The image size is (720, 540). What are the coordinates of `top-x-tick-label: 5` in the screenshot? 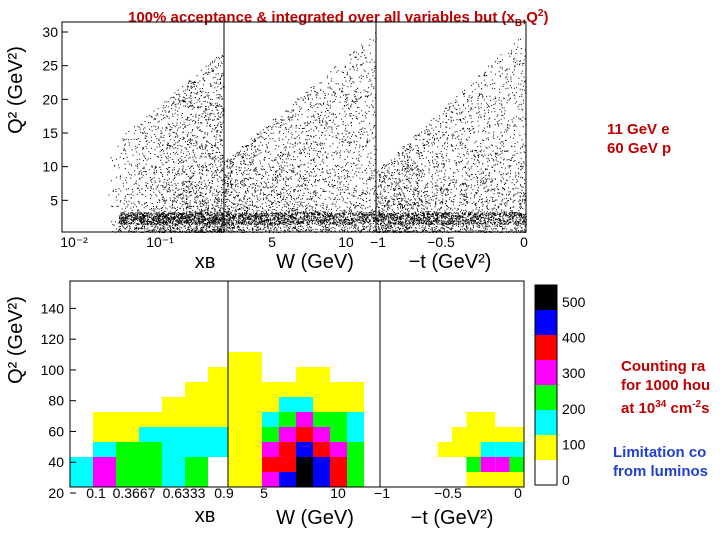 It's located at (272, 242).